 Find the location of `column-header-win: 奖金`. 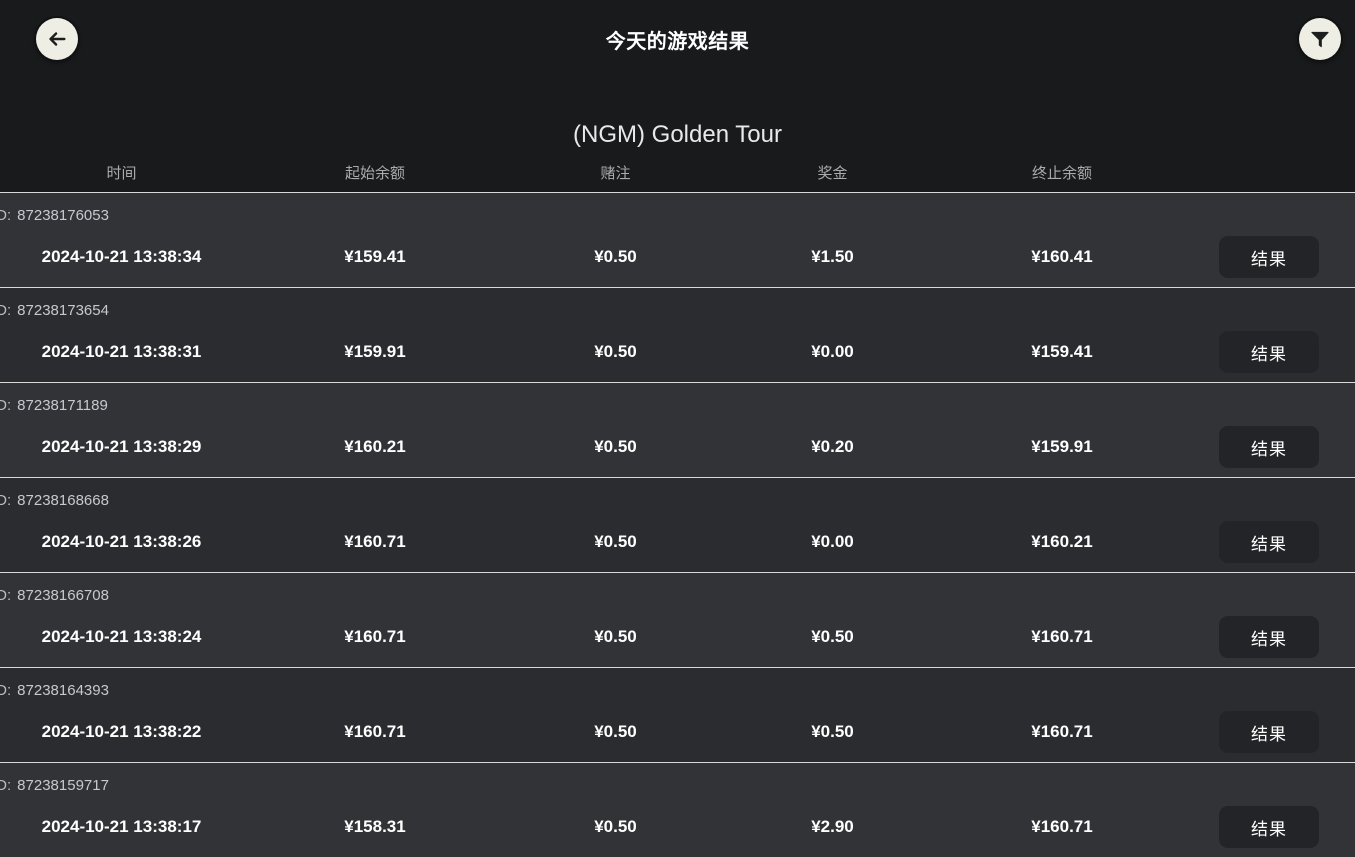

column-header-win: 奖金 is located at coordinates (832, 173).